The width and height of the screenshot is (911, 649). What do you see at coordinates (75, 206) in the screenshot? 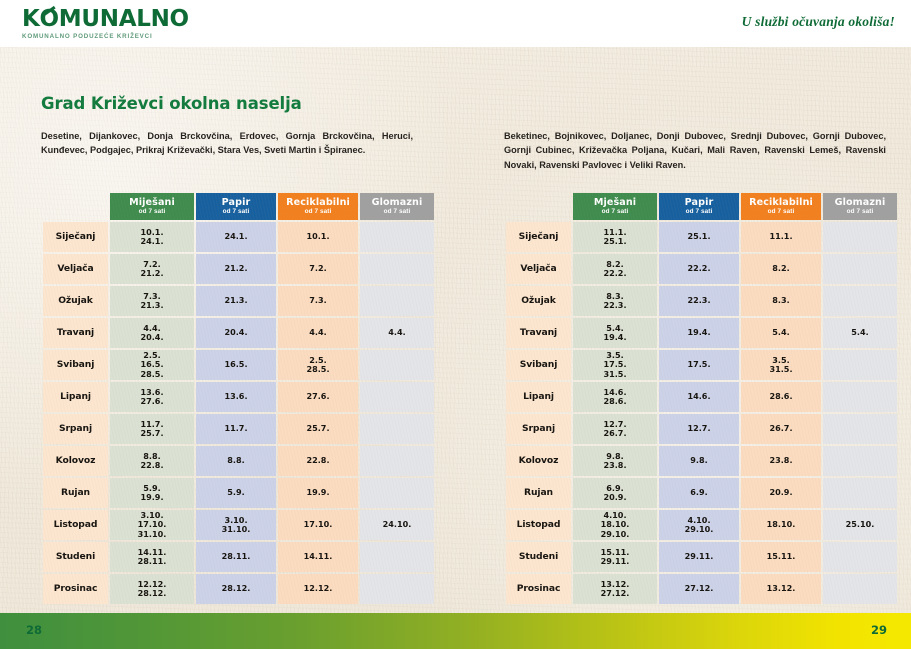
I see `header-cell-month` at bounding box center [75, 206].